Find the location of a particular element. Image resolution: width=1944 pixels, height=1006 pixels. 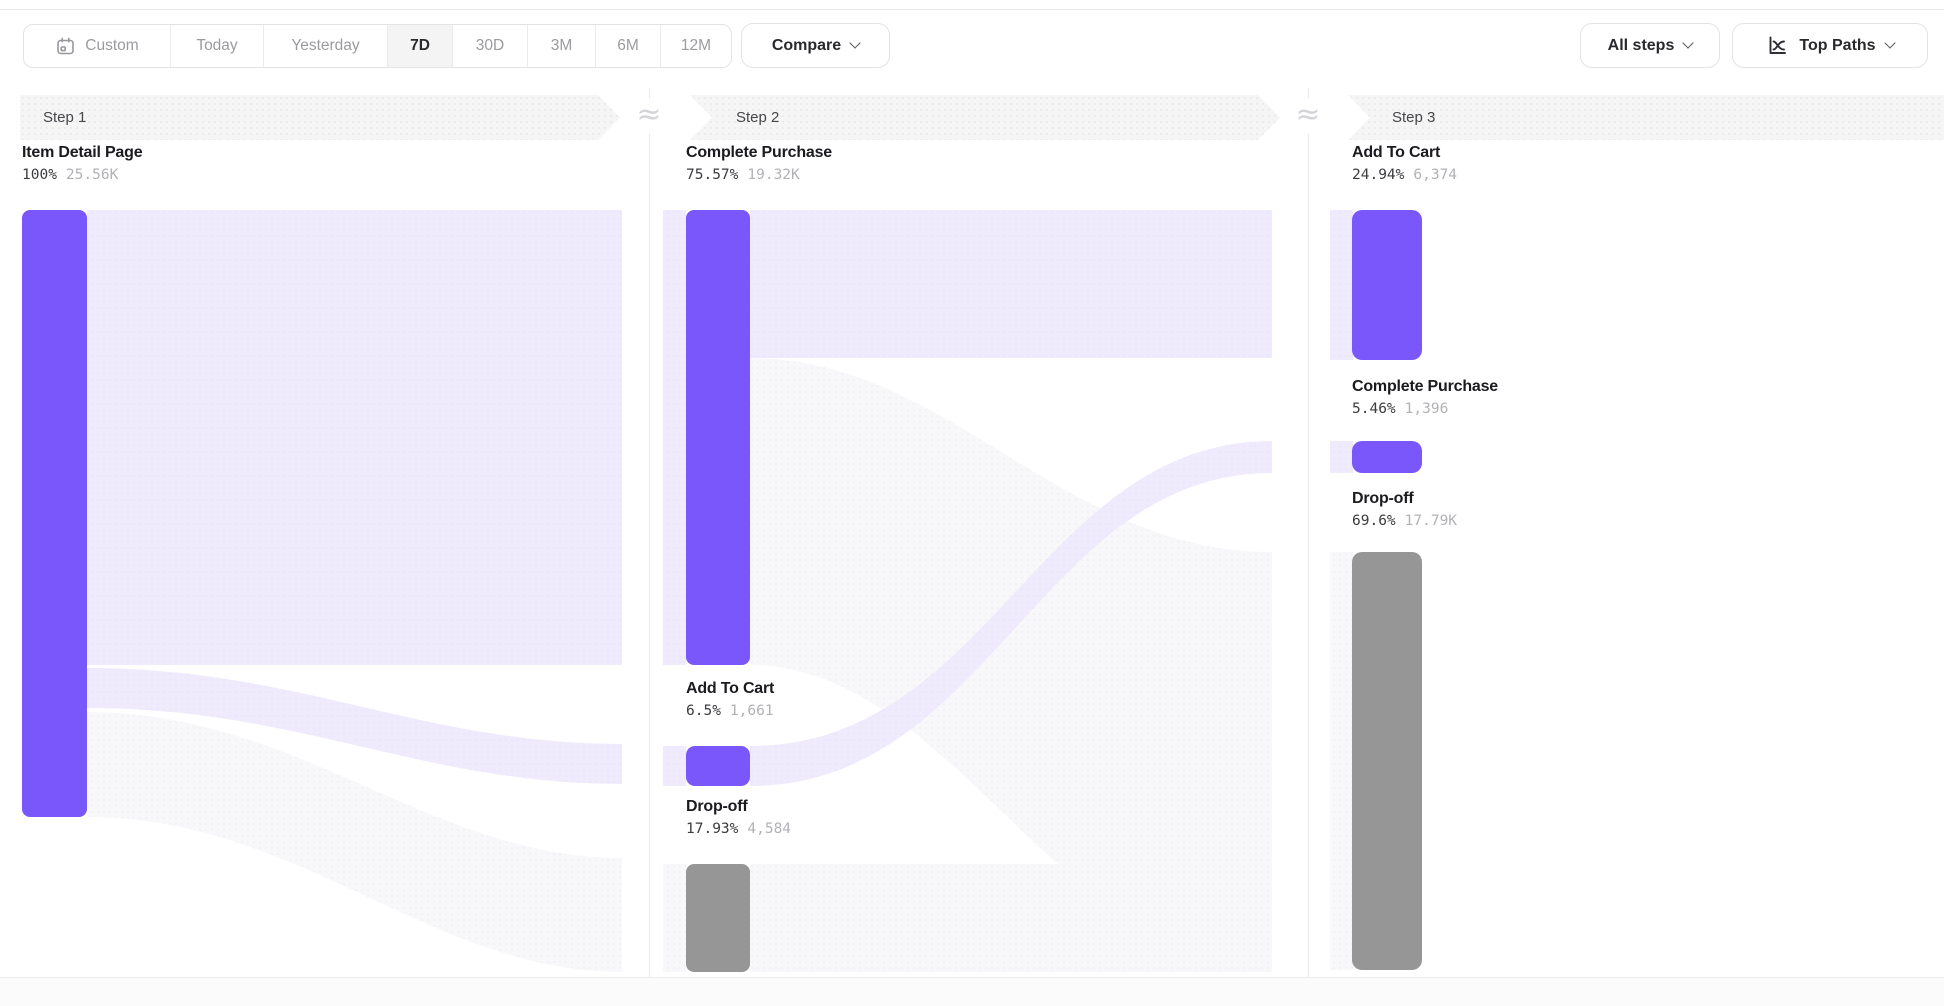

flow-dropoff2-continuation is located at coordinates (1011, 918).